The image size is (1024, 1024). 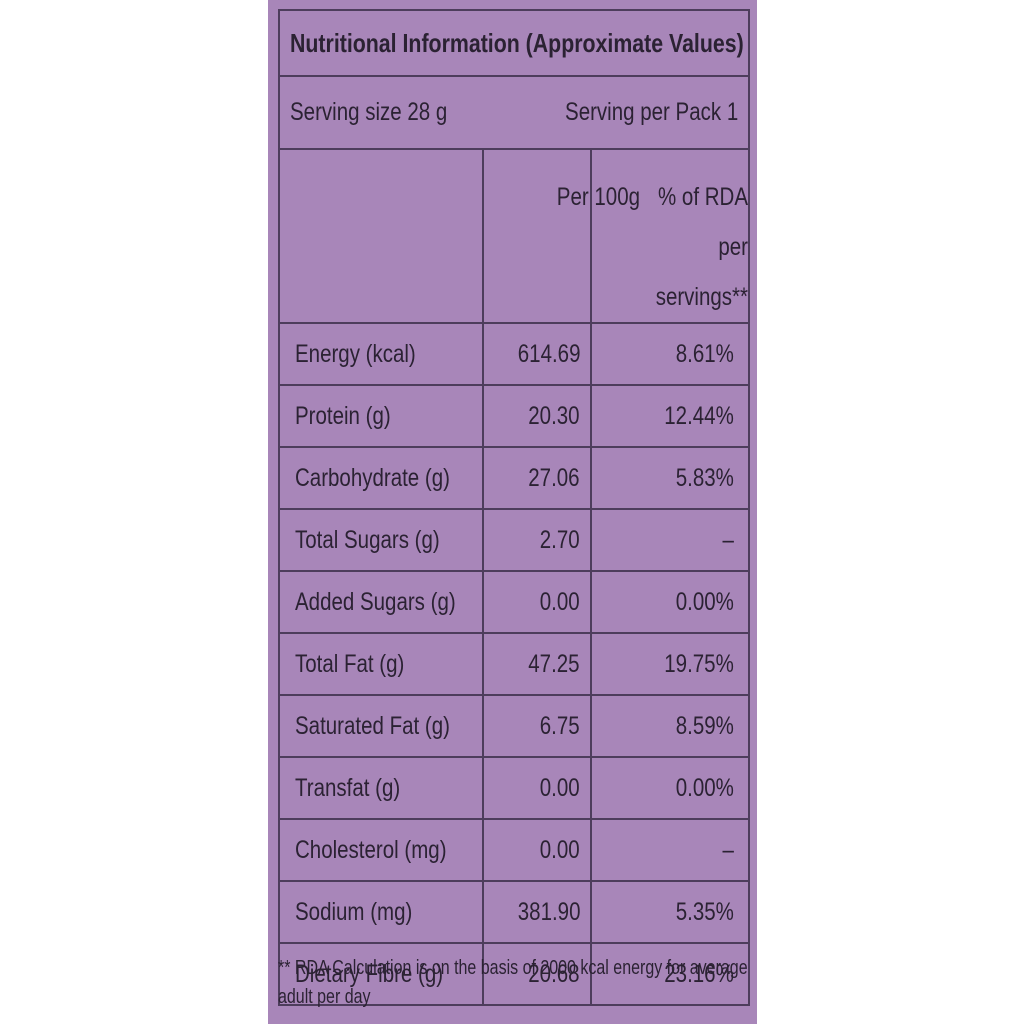 I want to click on table-cell: 381.90, so click(x=537, y=912).